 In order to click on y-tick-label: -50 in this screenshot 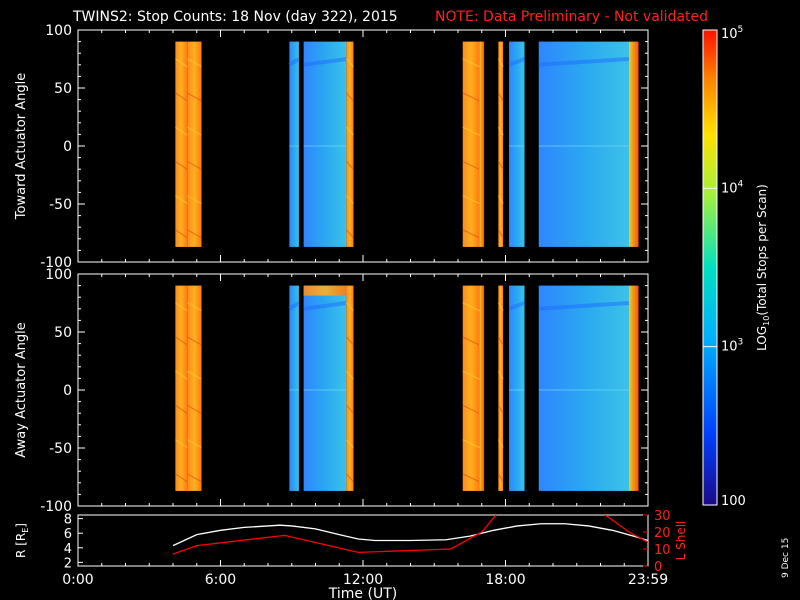, I will do `click(60, 449)`.